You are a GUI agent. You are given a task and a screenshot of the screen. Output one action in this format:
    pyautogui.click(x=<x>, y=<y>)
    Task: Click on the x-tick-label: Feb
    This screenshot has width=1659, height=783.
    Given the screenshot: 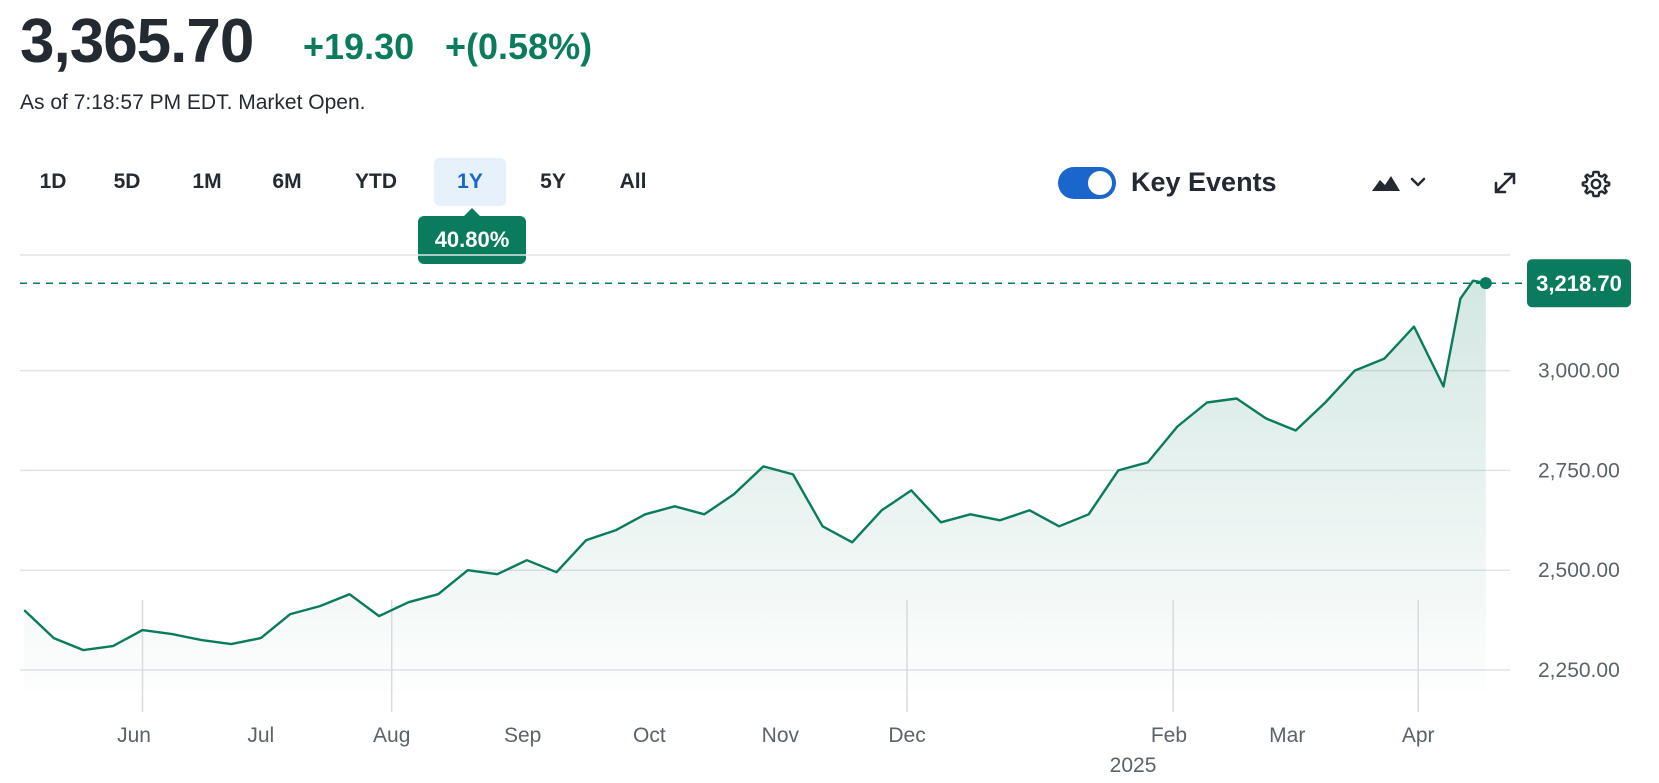 What is the action you would take?
    pyautogui.click(x=1169, y=735)
    